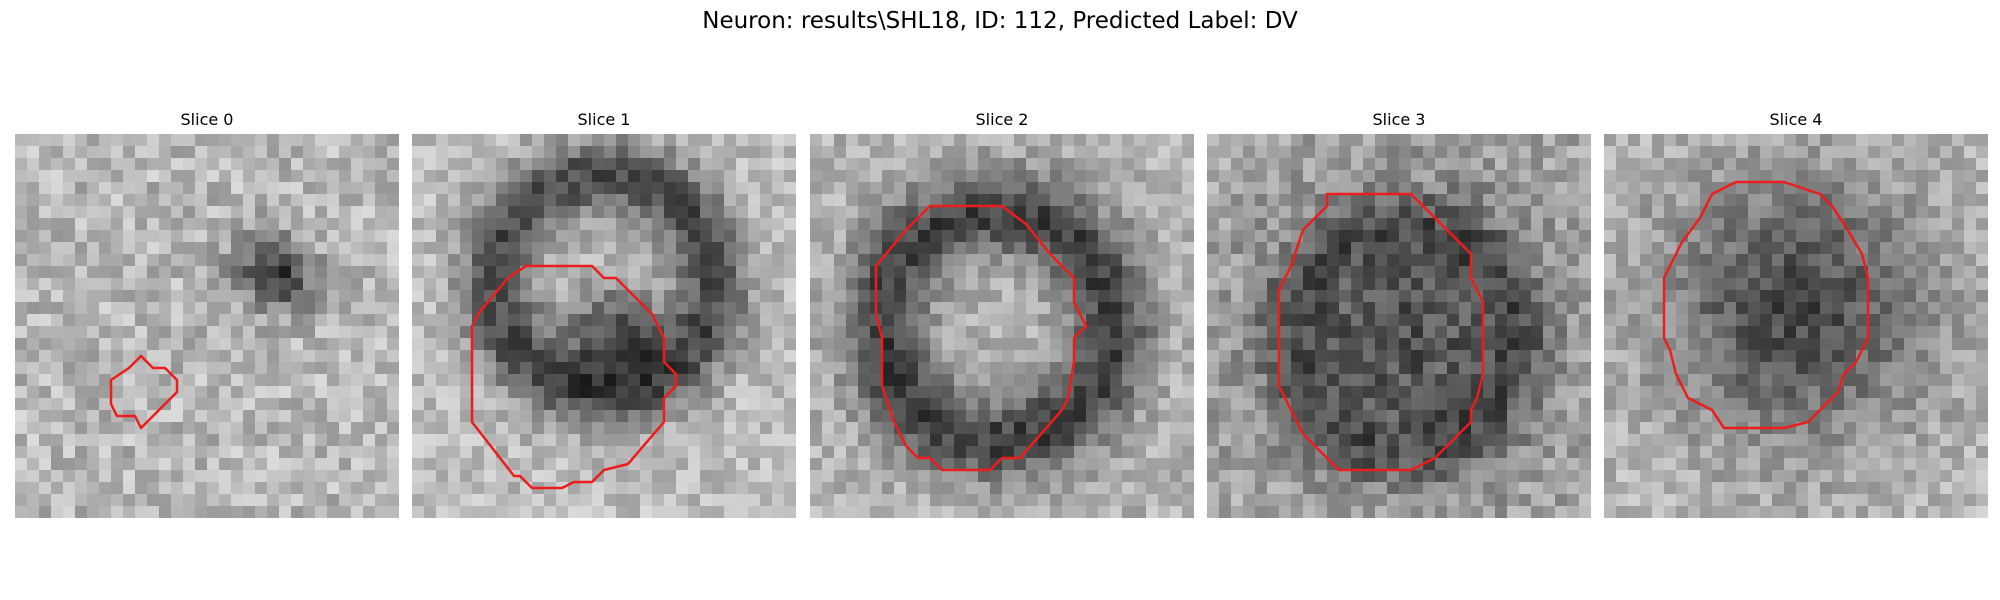 Image resolution: width=2000 pixels, height=600 pixels. I want to click on slice-title: Slice 1, so click(604, 119).